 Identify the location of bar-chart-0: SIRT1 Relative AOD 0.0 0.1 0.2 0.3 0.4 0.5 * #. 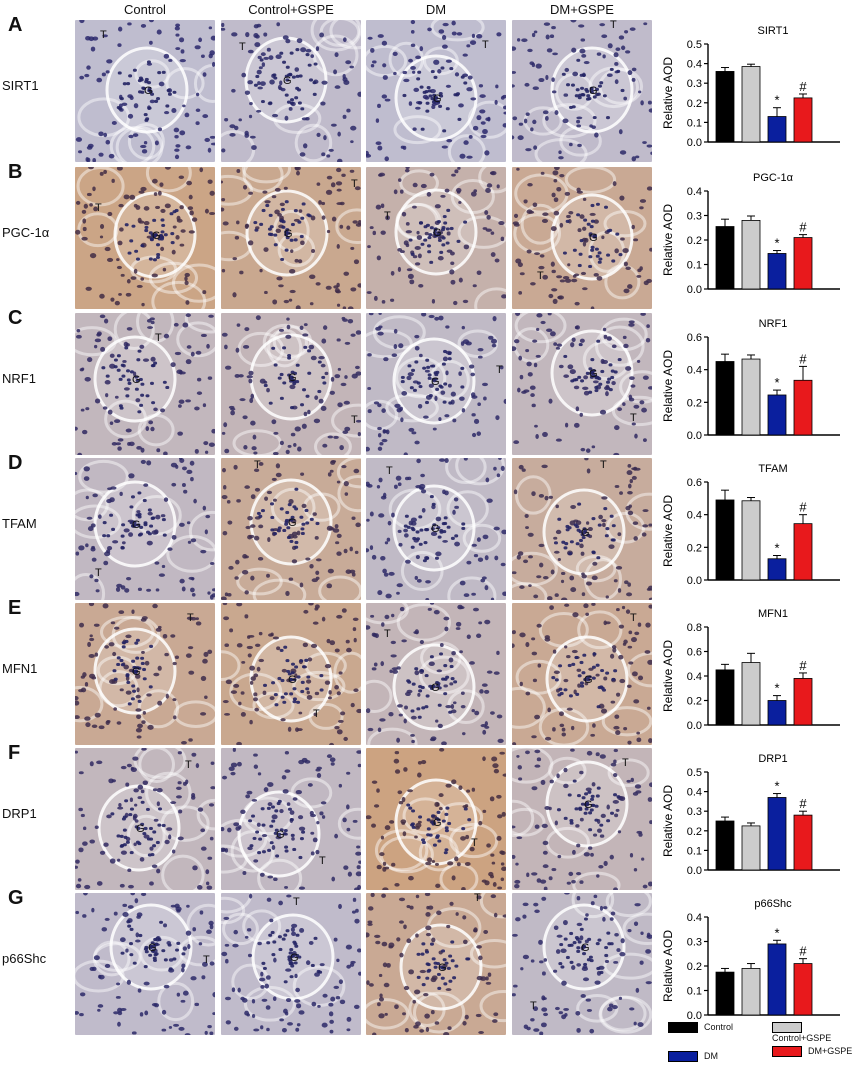
(762, 92).